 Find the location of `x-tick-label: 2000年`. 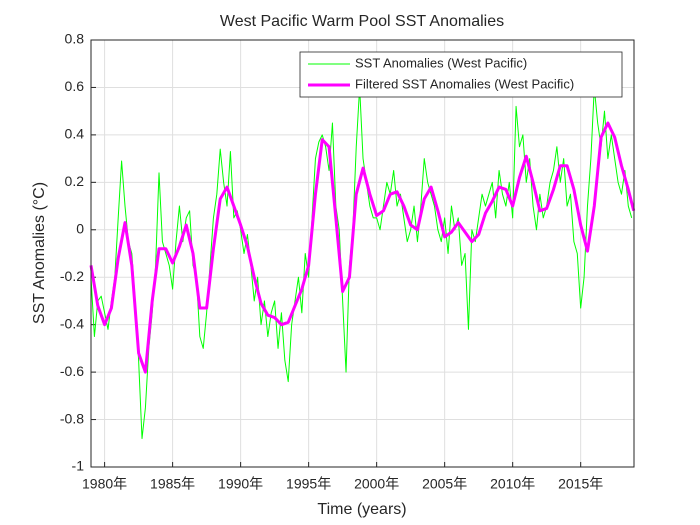

x-tick-label: 2000年 is located at coordinates (376, 484).